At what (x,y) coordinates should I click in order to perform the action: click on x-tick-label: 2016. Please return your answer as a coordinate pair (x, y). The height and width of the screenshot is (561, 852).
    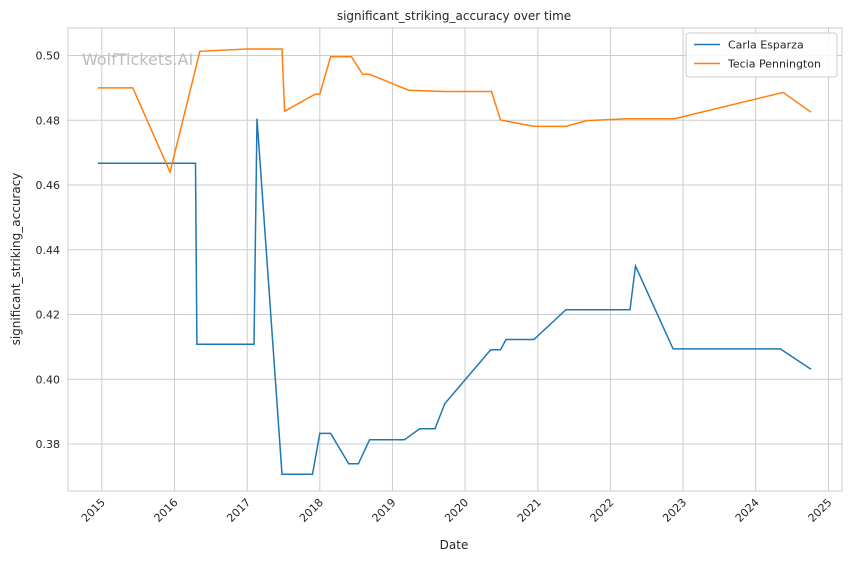
    Looking at the image, I should click on (166, 510).